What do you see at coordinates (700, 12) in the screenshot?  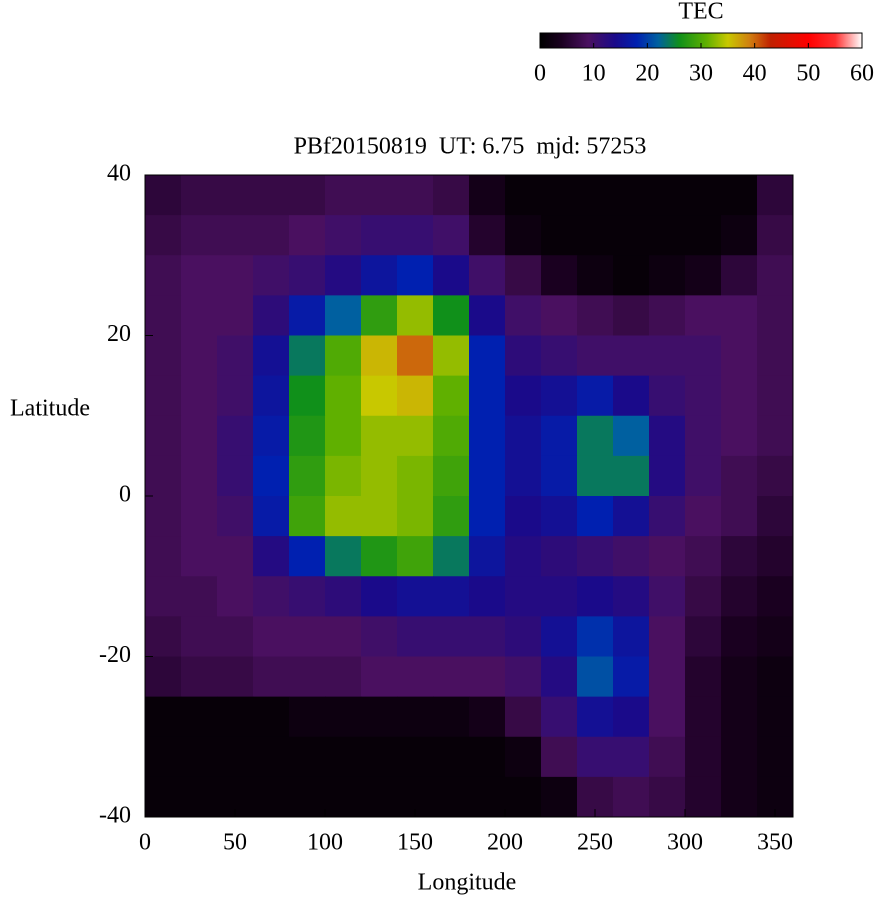 I see `colorbar-label: TEC` at bounding box center [700, 12].